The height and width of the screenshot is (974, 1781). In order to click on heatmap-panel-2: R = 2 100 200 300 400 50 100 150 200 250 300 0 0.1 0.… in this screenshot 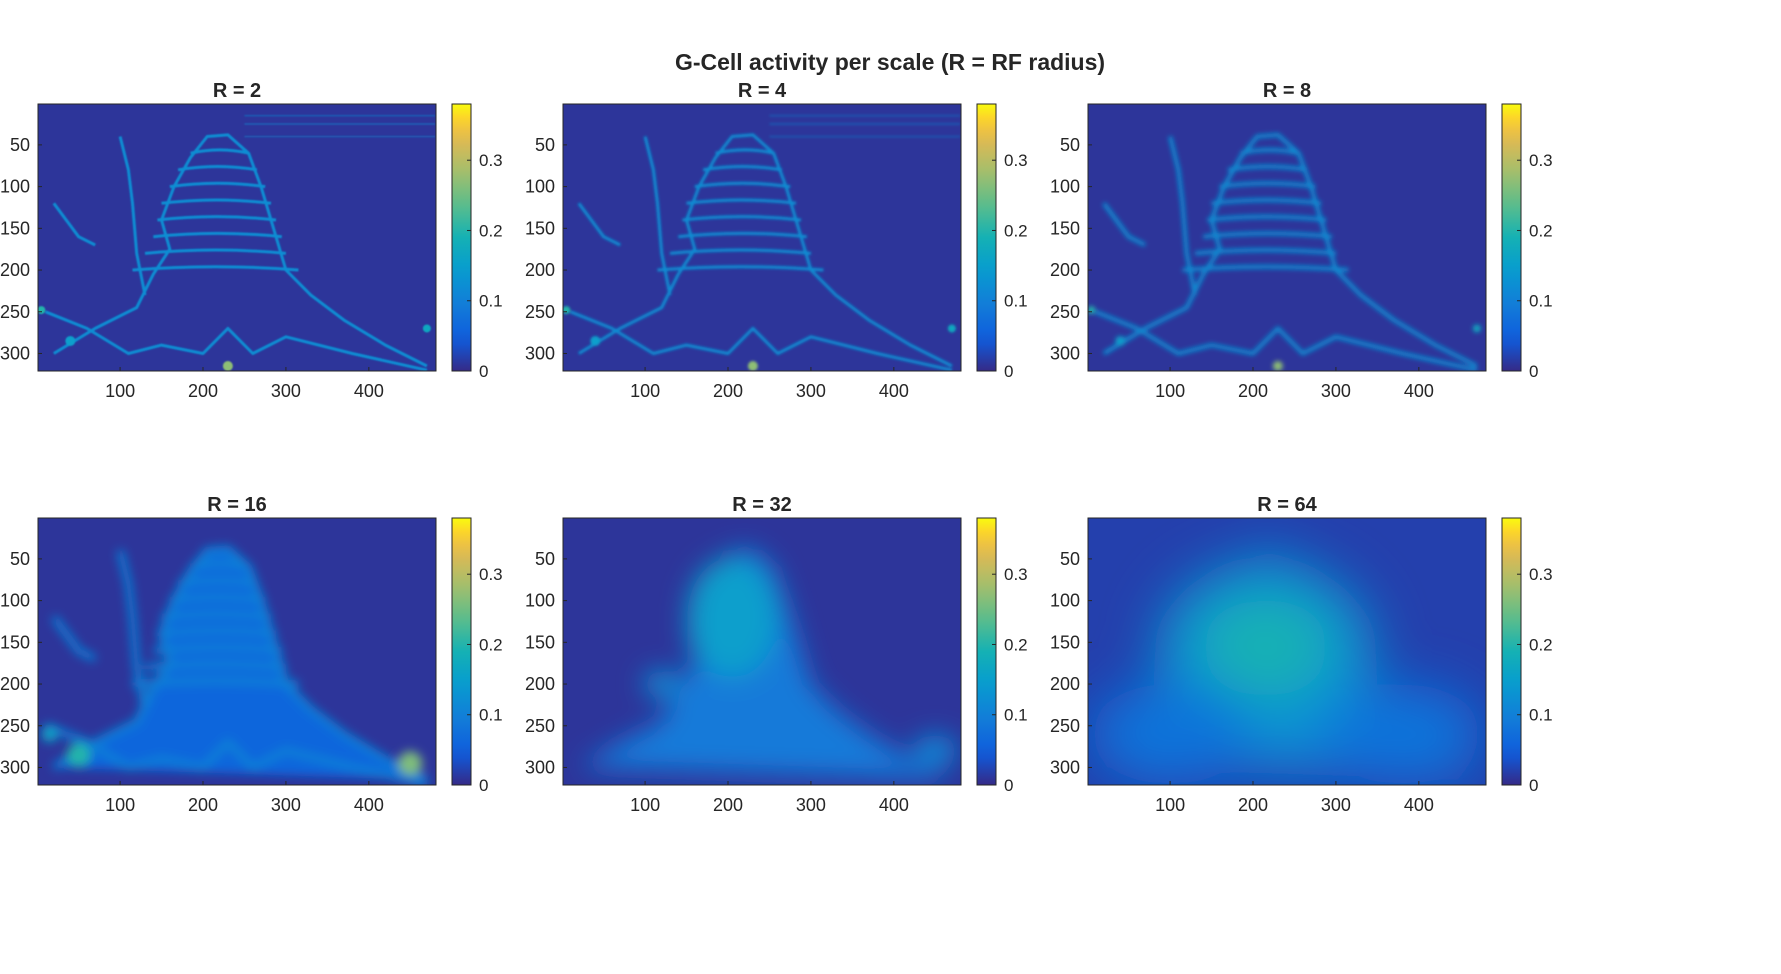, I will do `click(251, 240)`.